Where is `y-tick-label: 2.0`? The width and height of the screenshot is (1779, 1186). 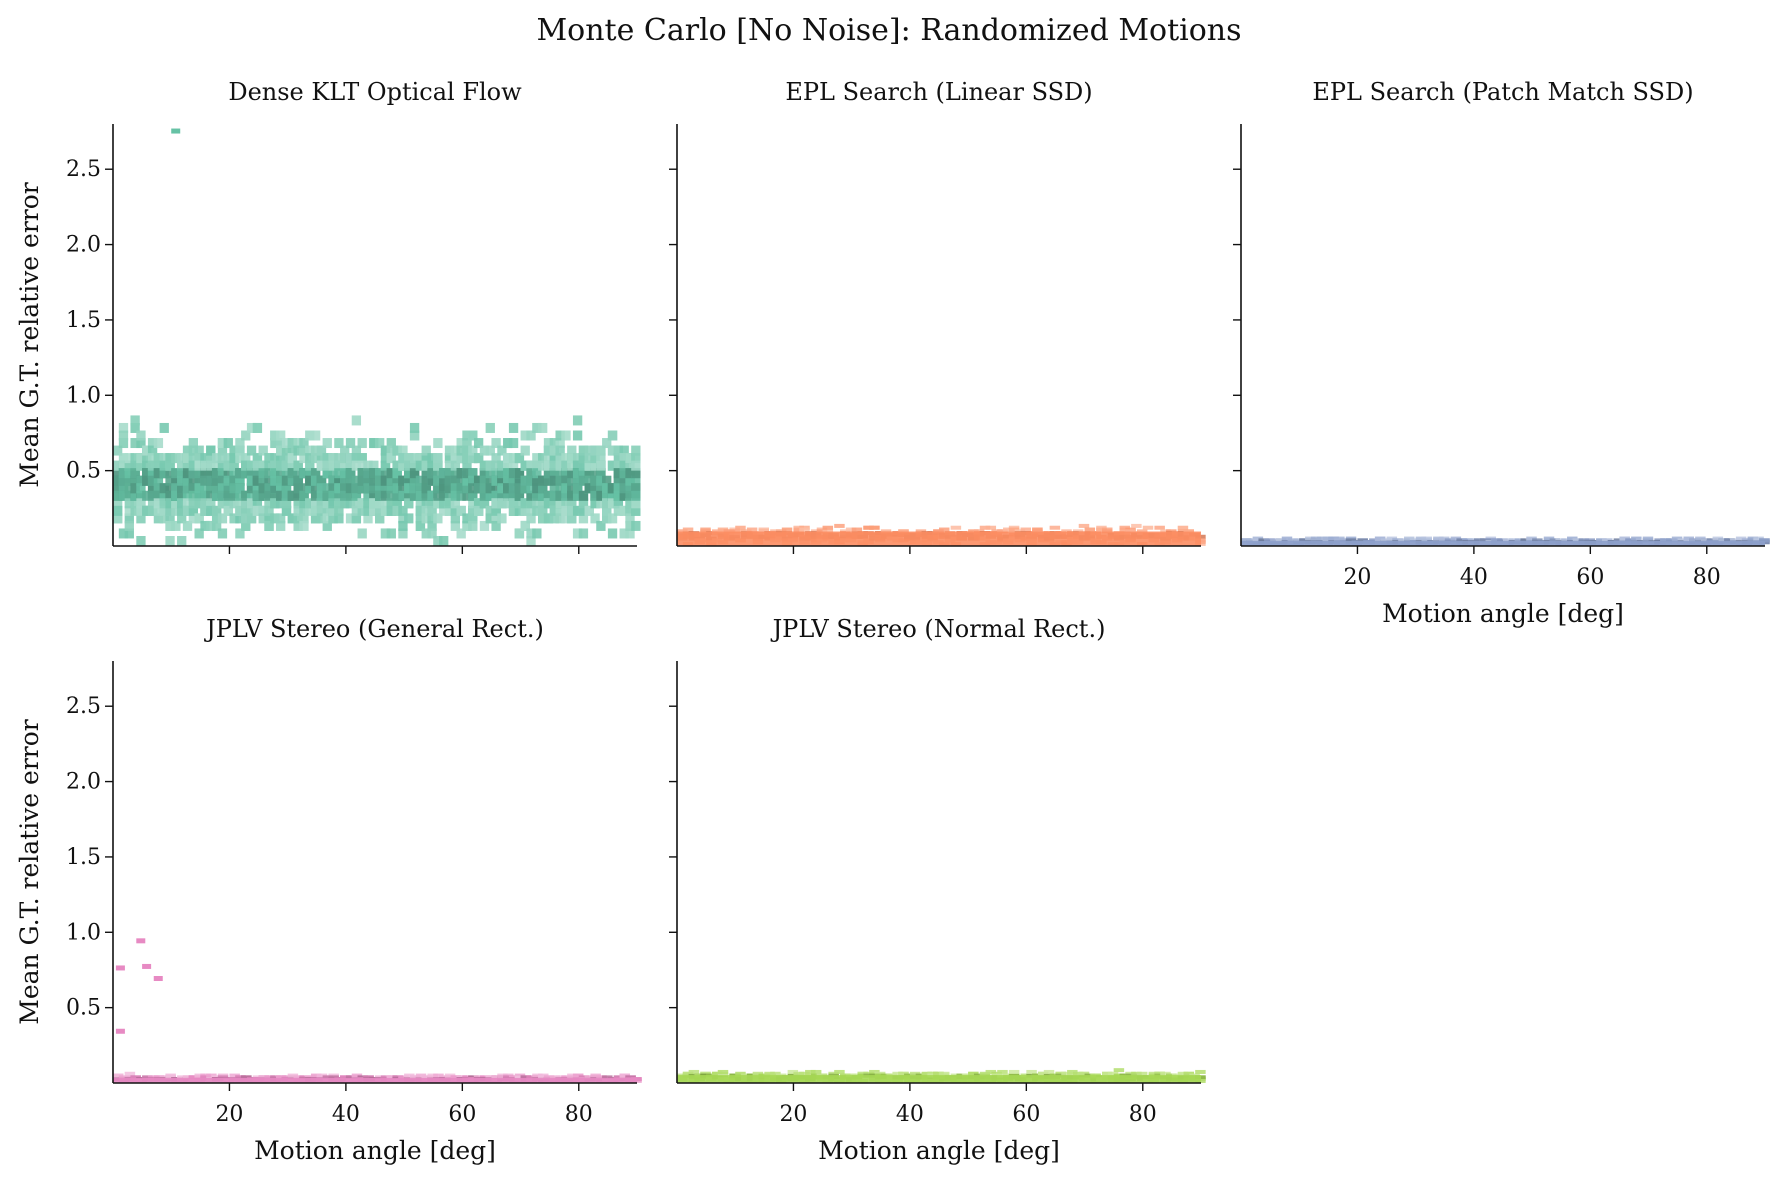
y-tick-label: 2.0 is located at coordinates (83, 245).